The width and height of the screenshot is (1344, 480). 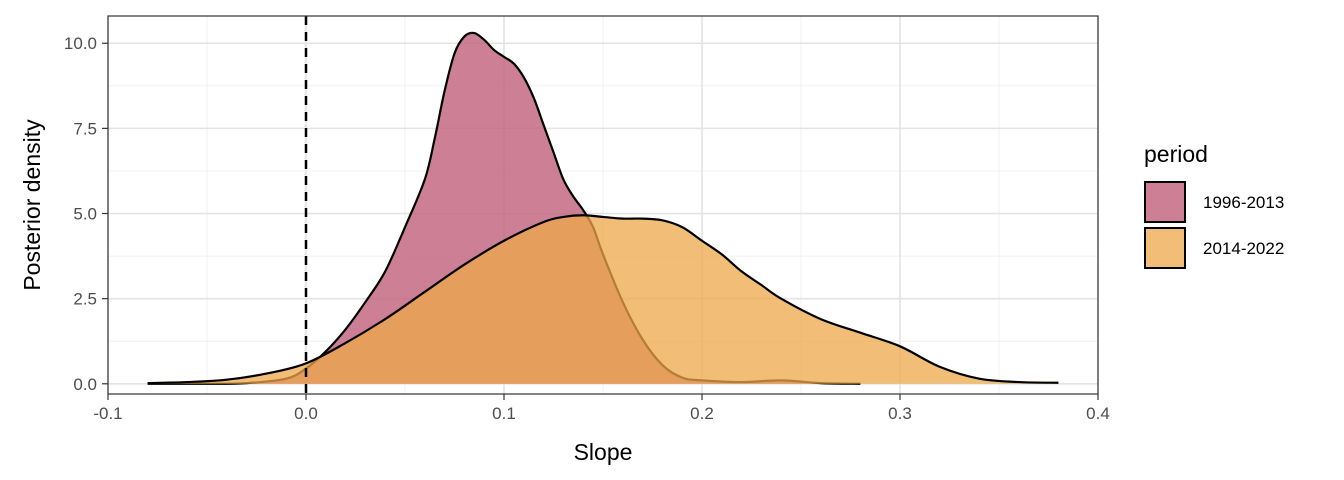 I want to click on legend: period 1996-2013 2014-2022, so click(x=1214, y=205).